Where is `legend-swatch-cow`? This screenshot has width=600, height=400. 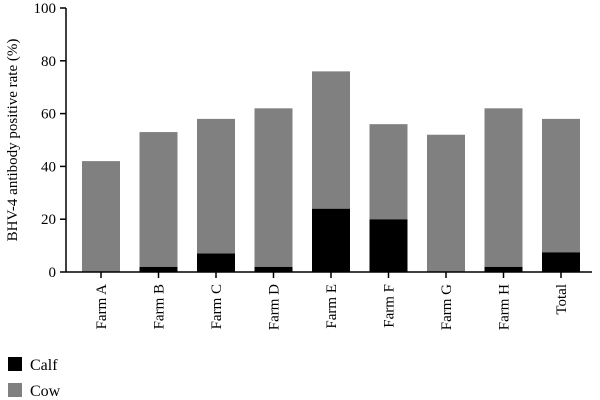 legend-swatch-cow is located at coordinates (15, 390).